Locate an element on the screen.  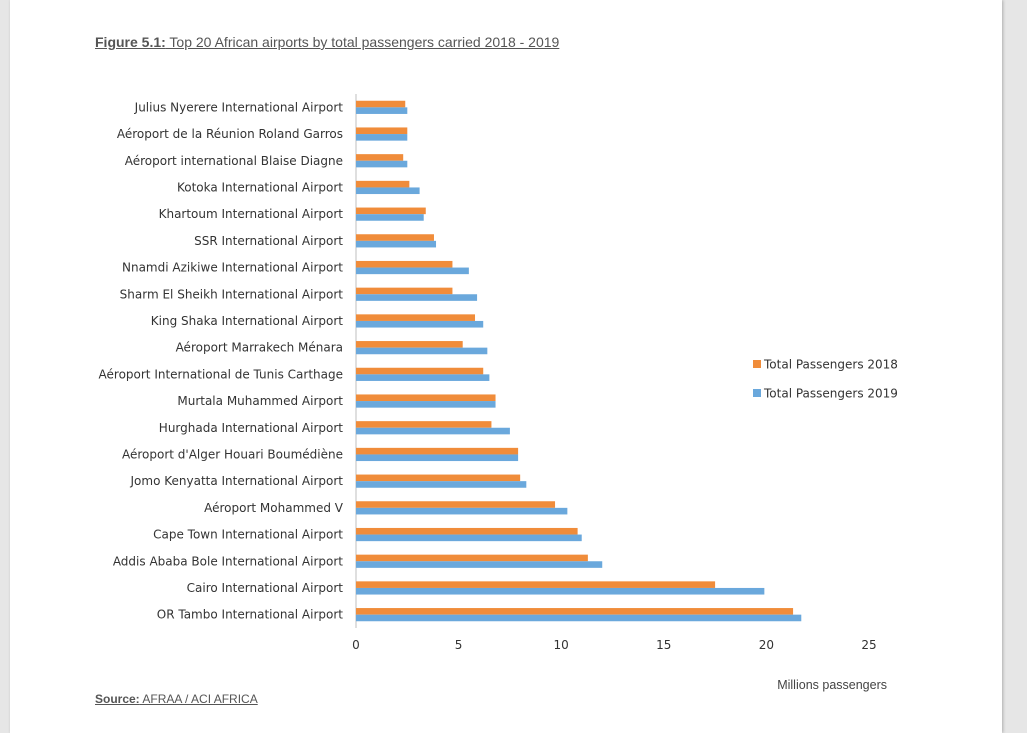
source-text: AFRAA / ACI AFRICA is located at coordinates (198, 699).